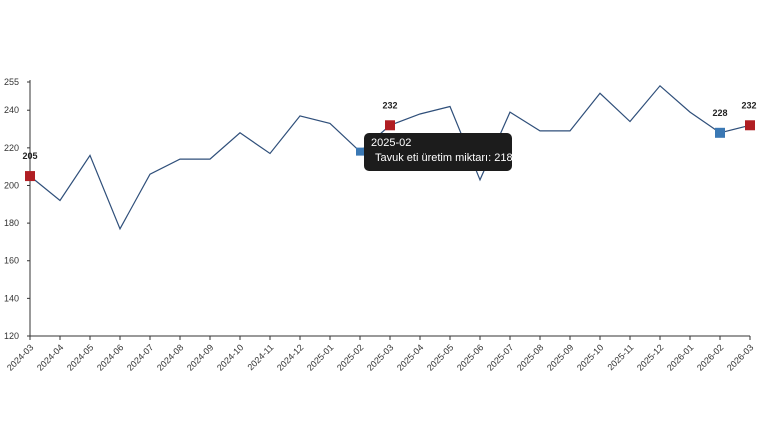 This screenshot has width=760, height=430. What do you see at coordinates (380, 357) in the screenshot?
I see `x-tick-label: 2025-03` at bounding box center [380, 357].